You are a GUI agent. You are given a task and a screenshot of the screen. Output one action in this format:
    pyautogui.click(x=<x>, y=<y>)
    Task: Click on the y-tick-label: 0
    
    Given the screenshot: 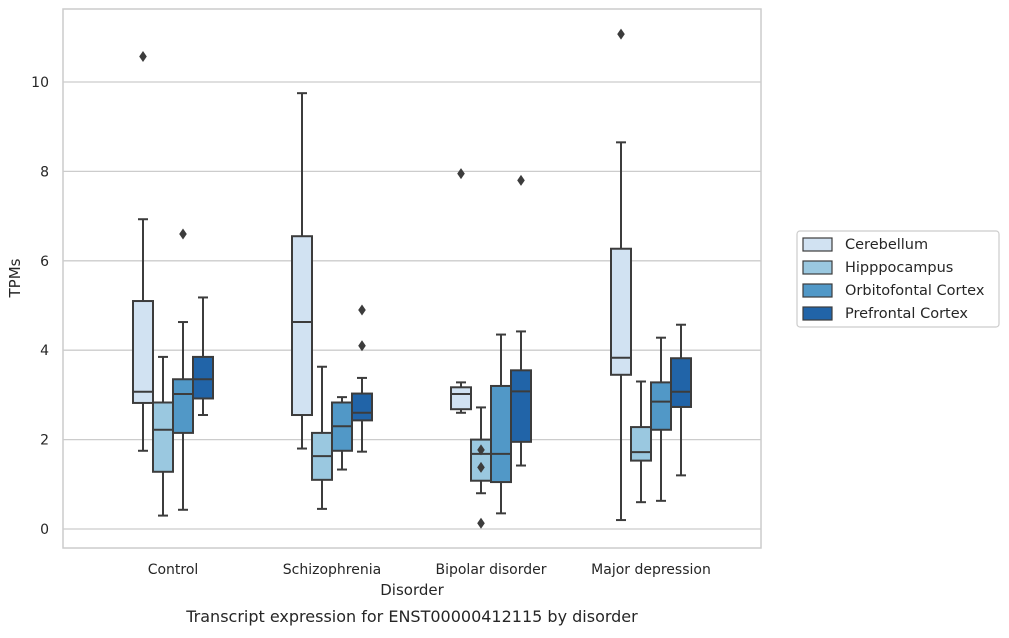 What is the action you would take?
    pyautogui.click(x=44, y=530)
    